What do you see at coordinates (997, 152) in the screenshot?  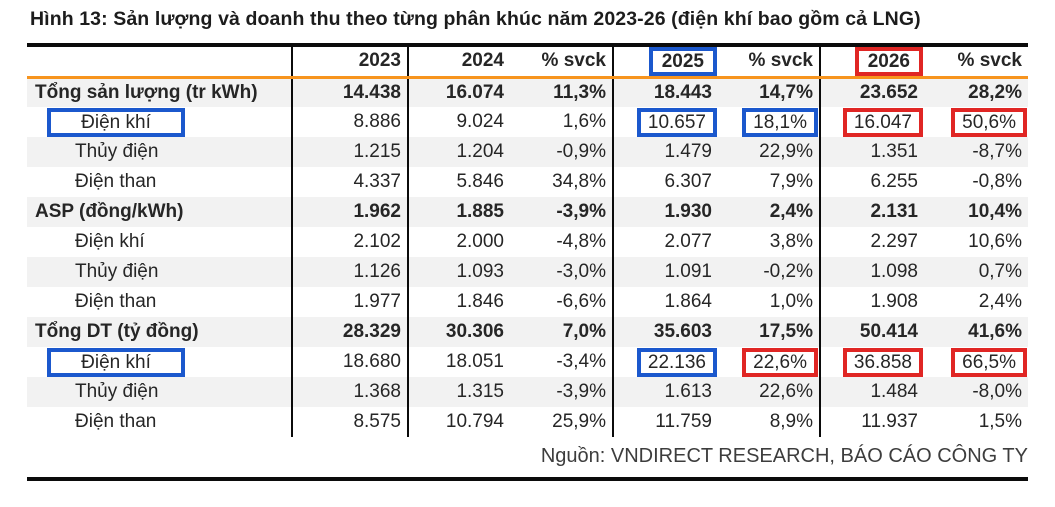 I see `value-cell: -8,7%` at bounding box center [997, 152].